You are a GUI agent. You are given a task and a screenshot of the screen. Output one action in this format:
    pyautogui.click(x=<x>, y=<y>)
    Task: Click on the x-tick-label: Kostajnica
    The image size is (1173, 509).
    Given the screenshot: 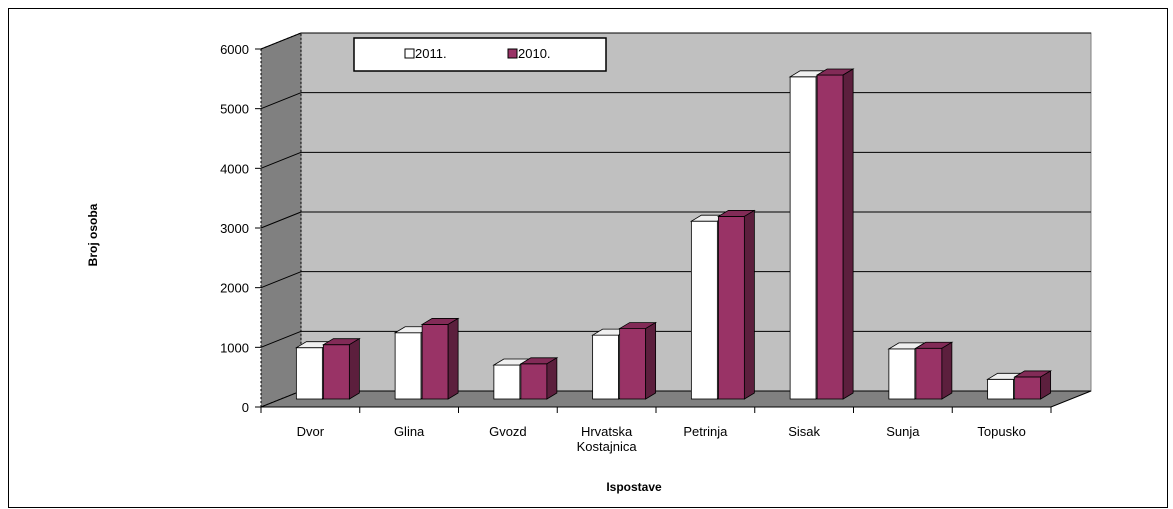 What is the action you would take?
    pyautogui.click(x=607, y=446)
    